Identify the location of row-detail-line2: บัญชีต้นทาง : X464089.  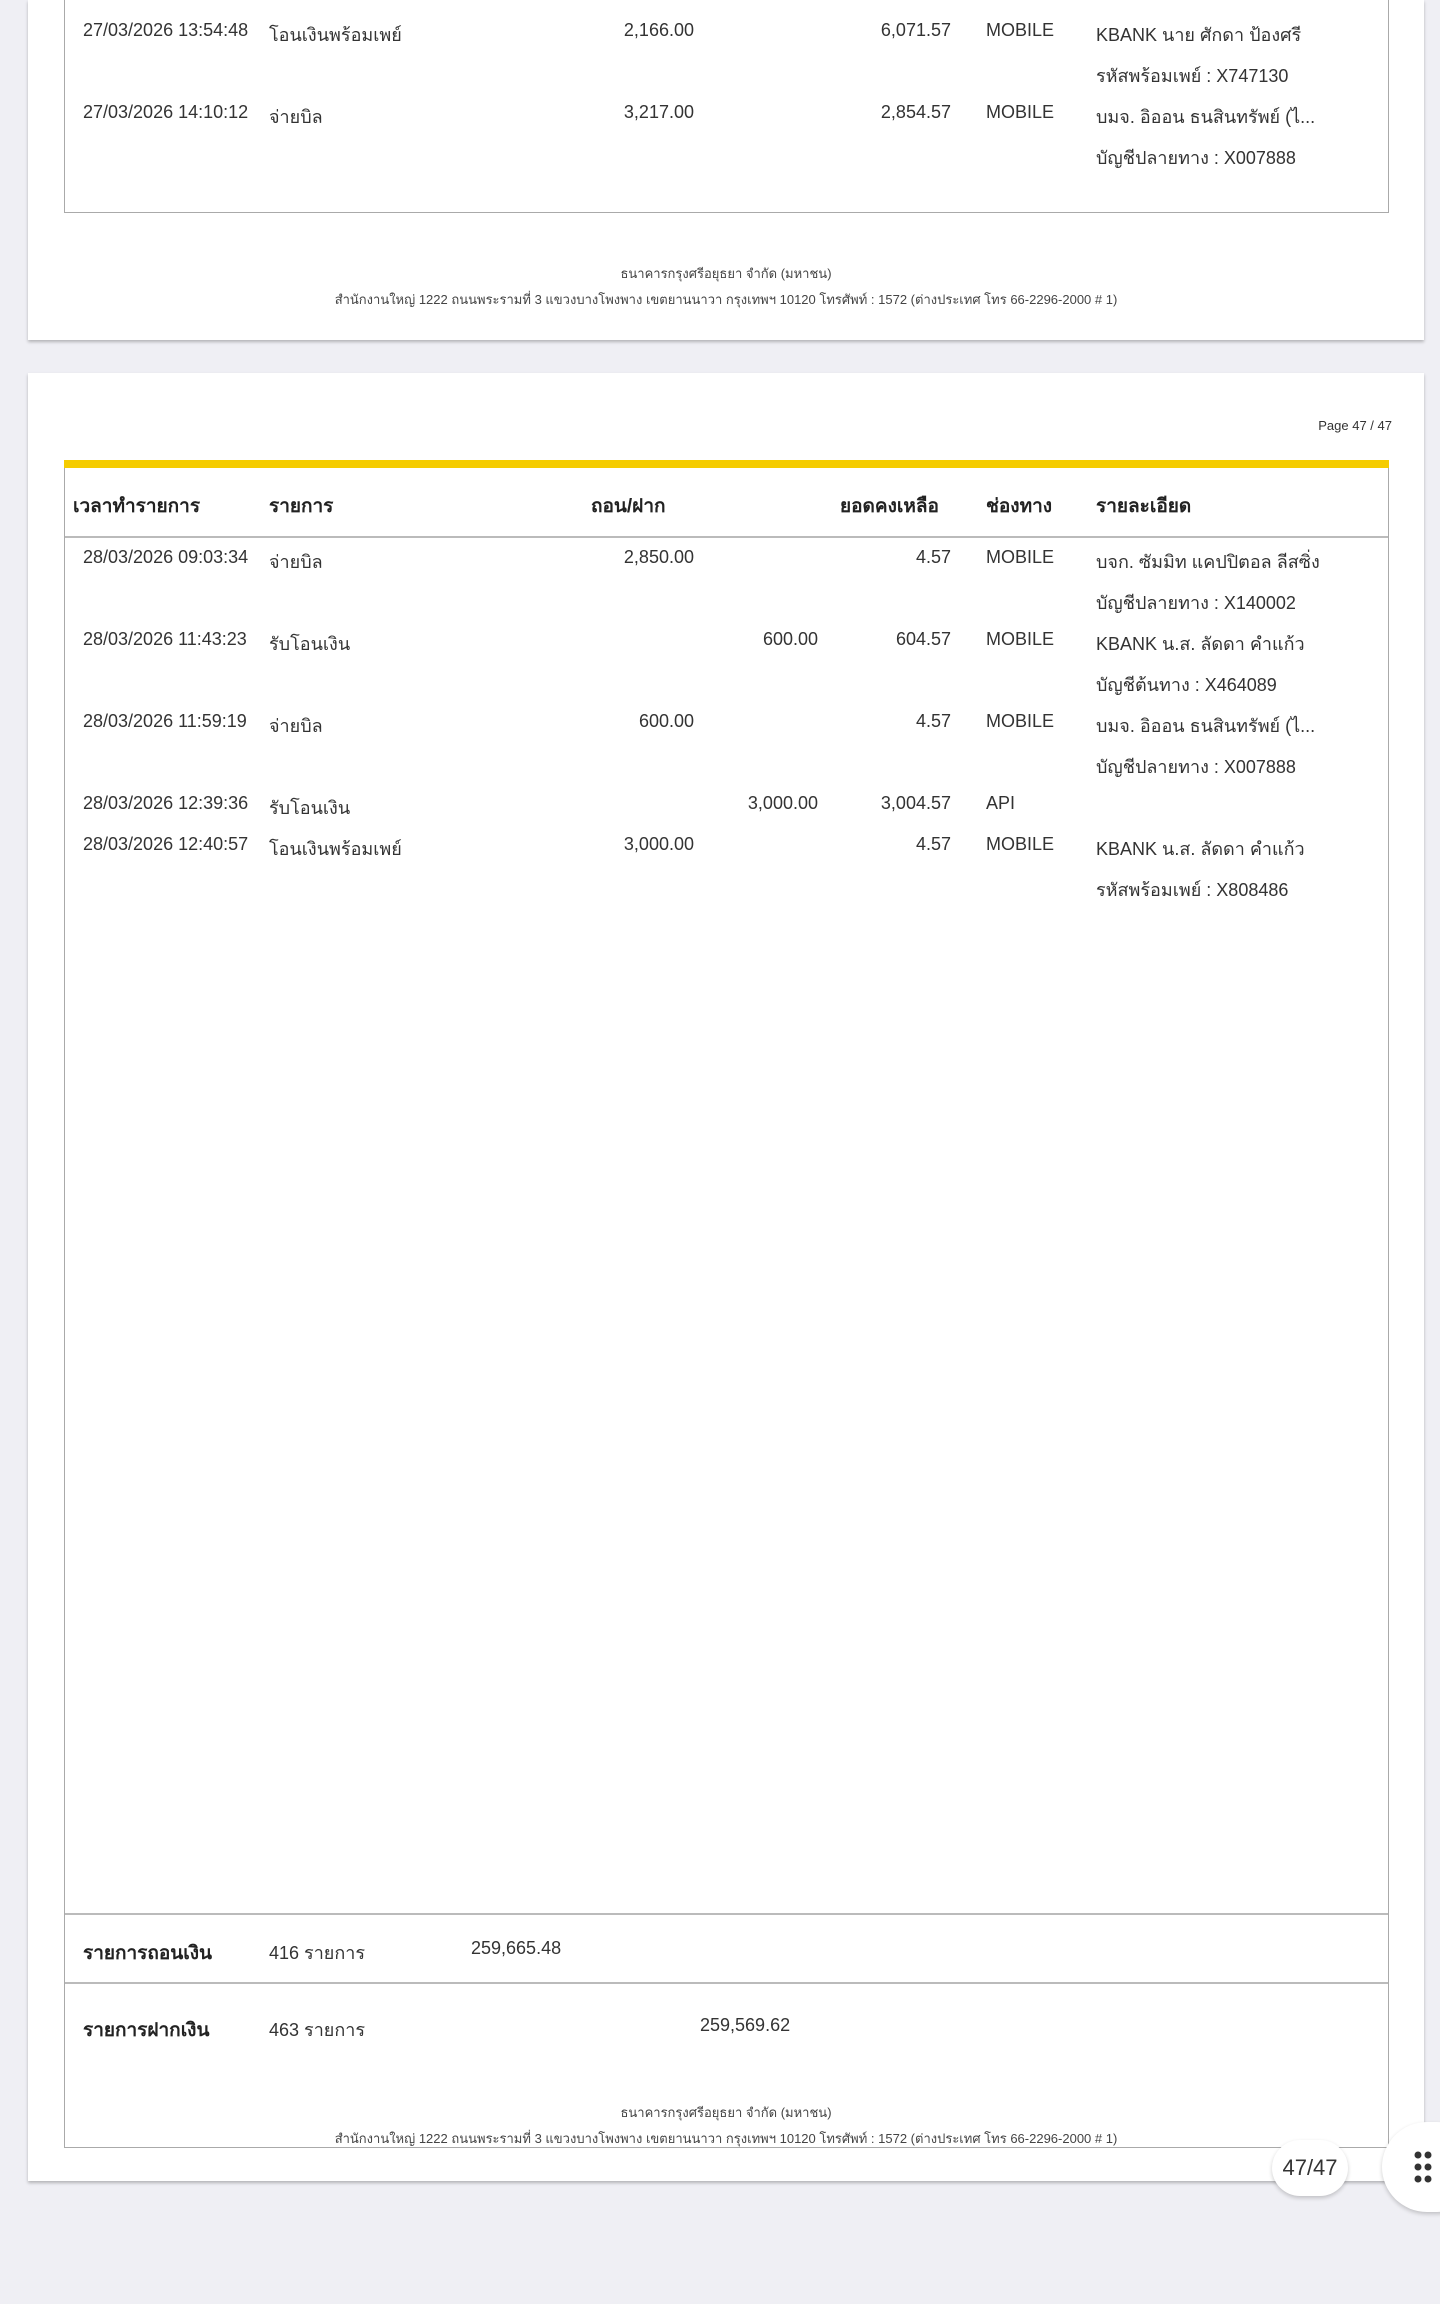
(1186, 685).